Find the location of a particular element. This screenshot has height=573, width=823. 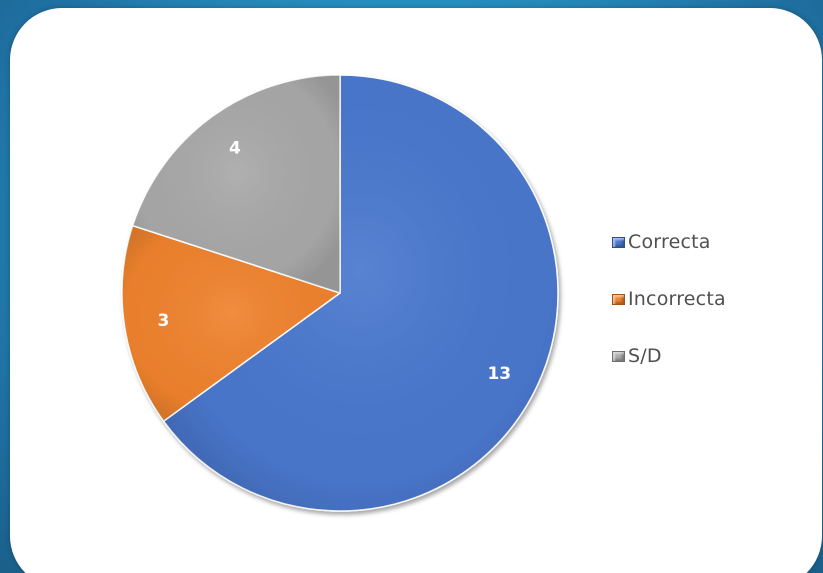

legend-item-correcta: Correcta is located at coordinates (669, 242).